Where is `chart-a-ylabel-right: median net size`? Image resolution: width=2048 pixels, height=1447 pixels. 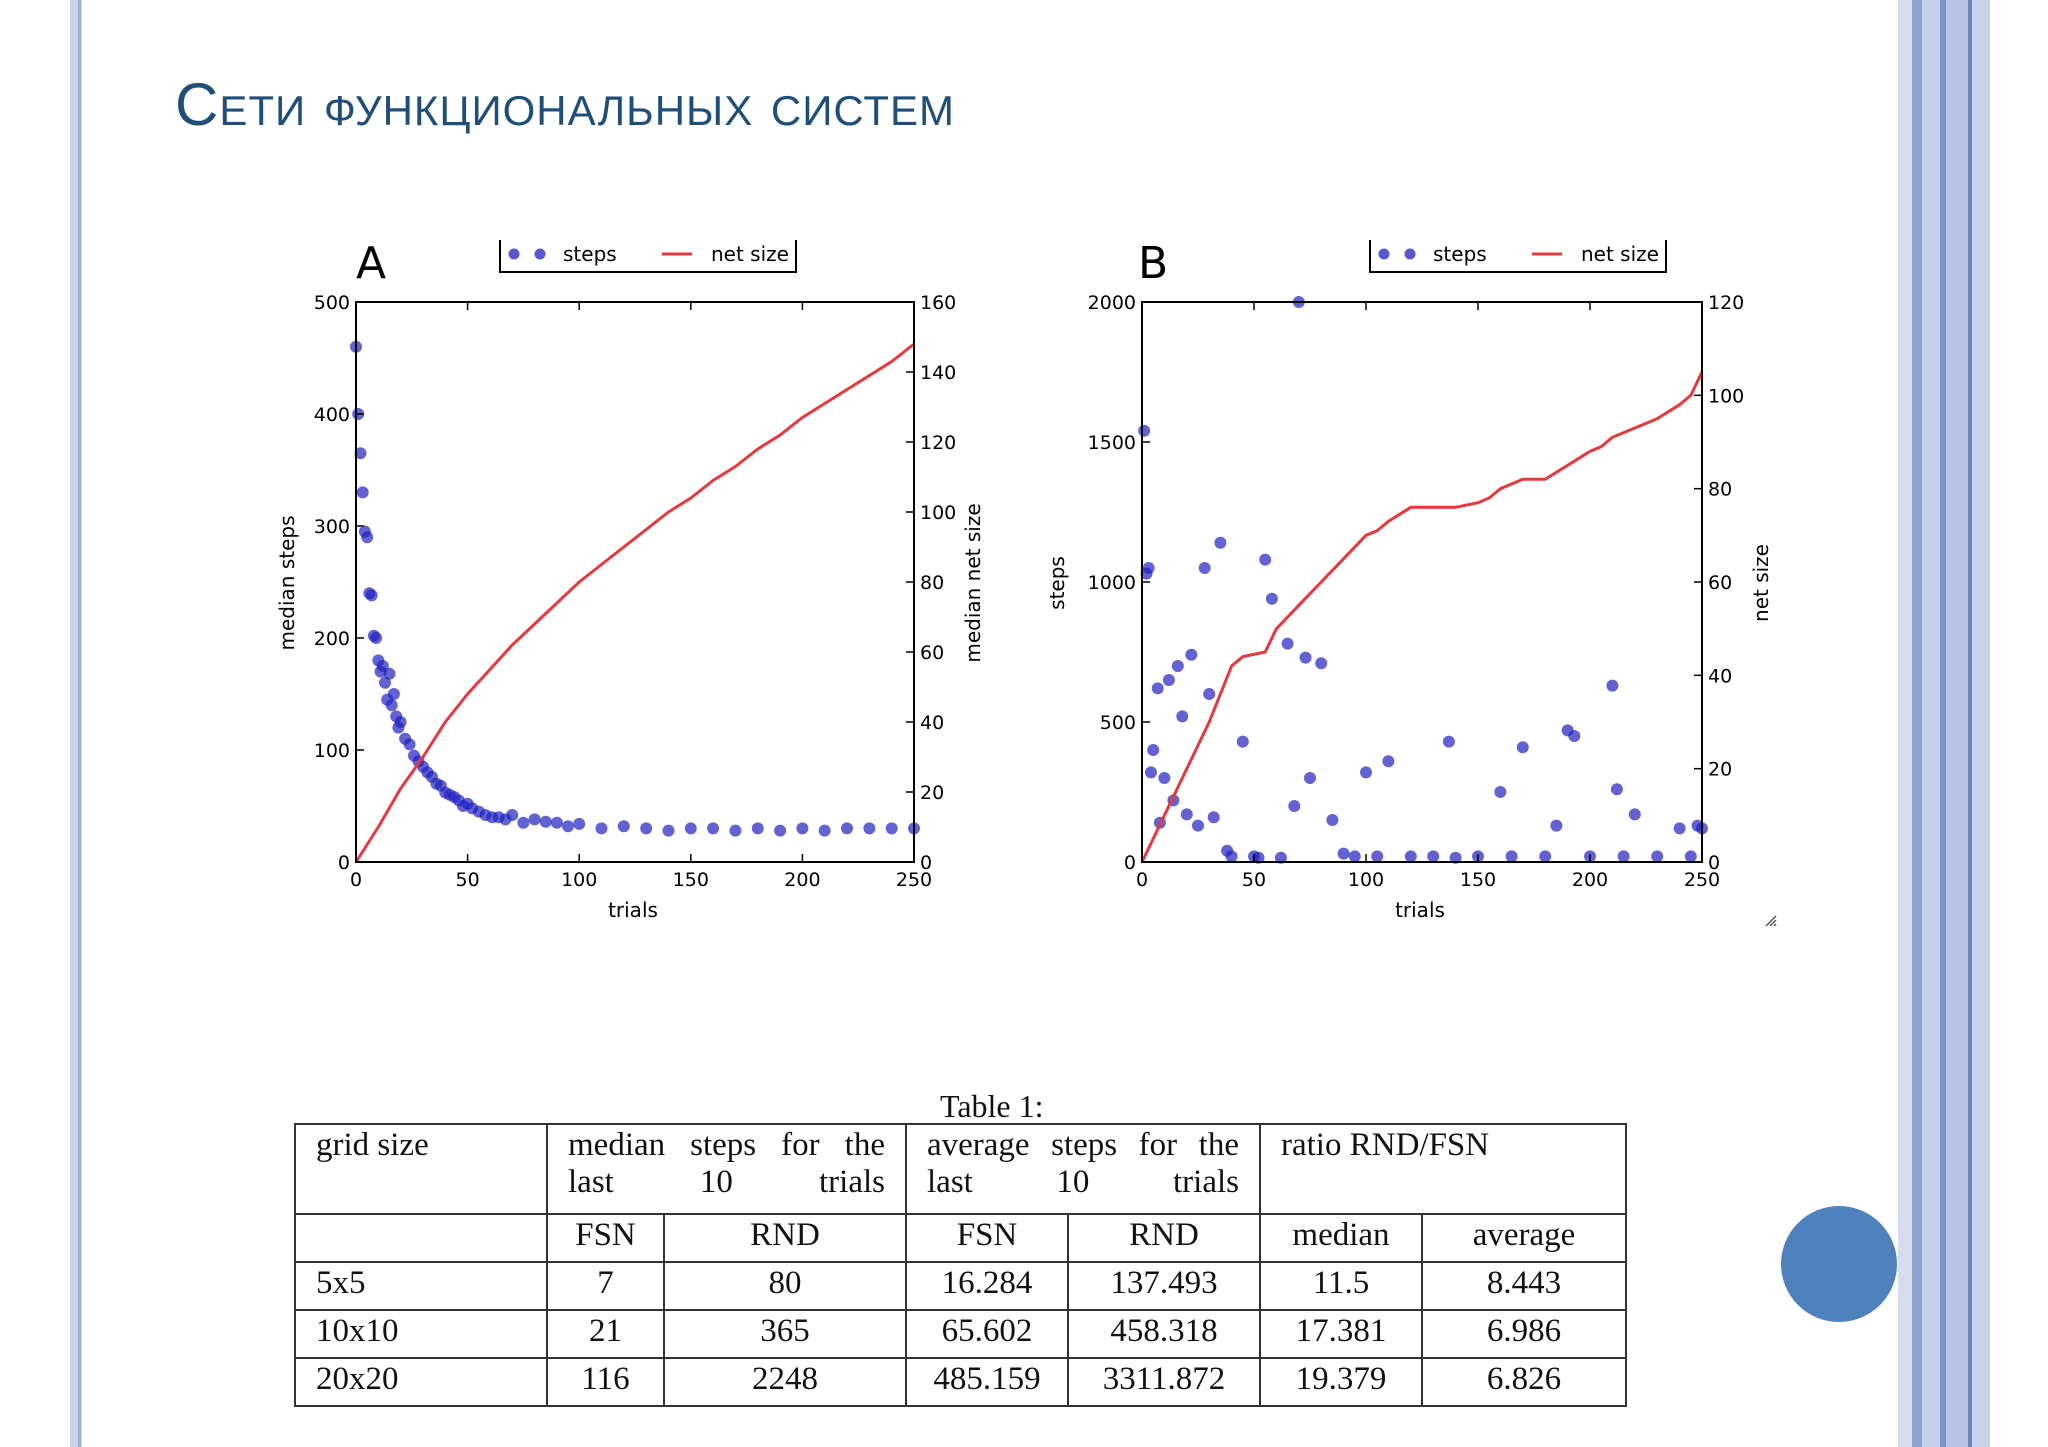 chart-a-ylabel-right: median net size is located at coordinates (973, 582).